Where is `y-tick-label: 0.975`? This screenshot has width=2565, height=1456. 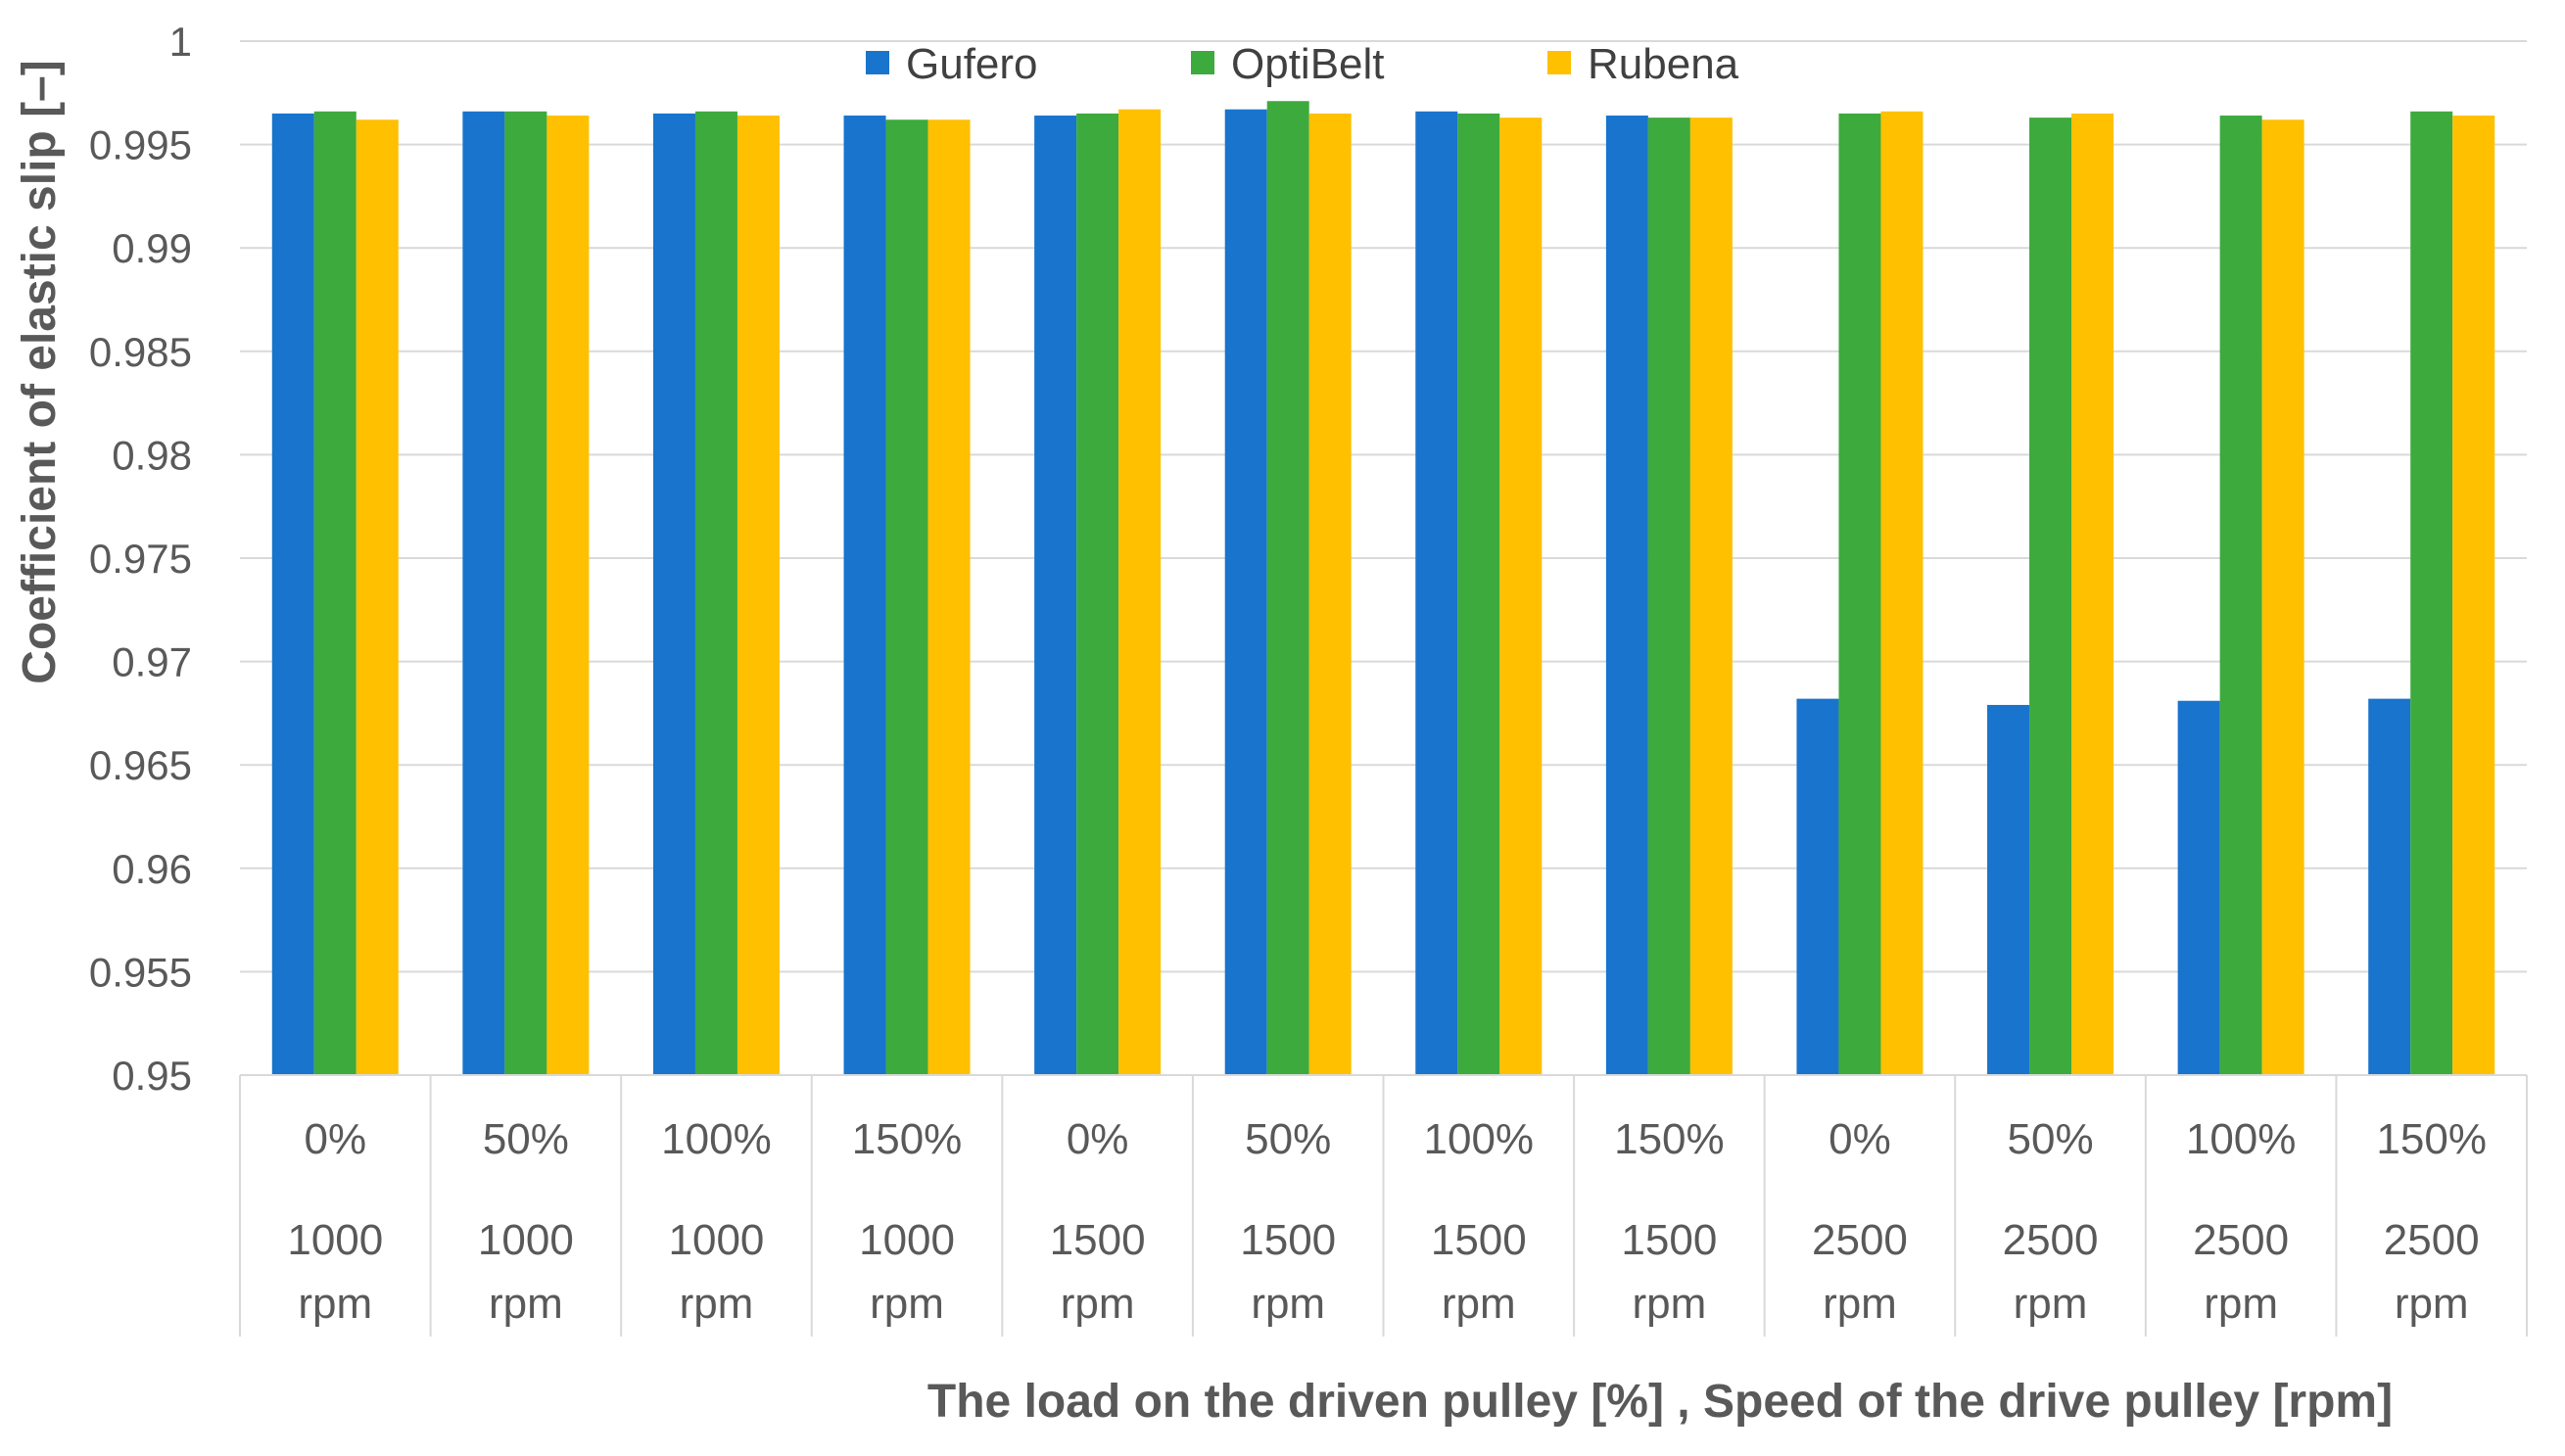 y-tick-label: 0.975 is located at coordinates (140, 559).